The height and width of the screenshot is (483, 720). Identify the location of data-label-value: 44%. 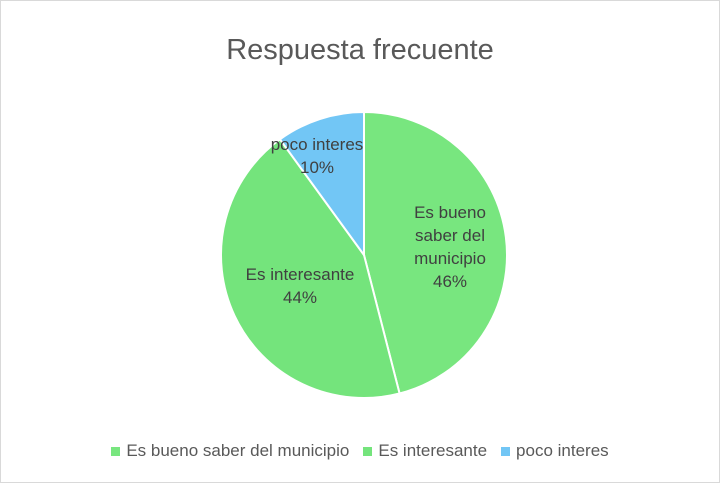
(300, 297).